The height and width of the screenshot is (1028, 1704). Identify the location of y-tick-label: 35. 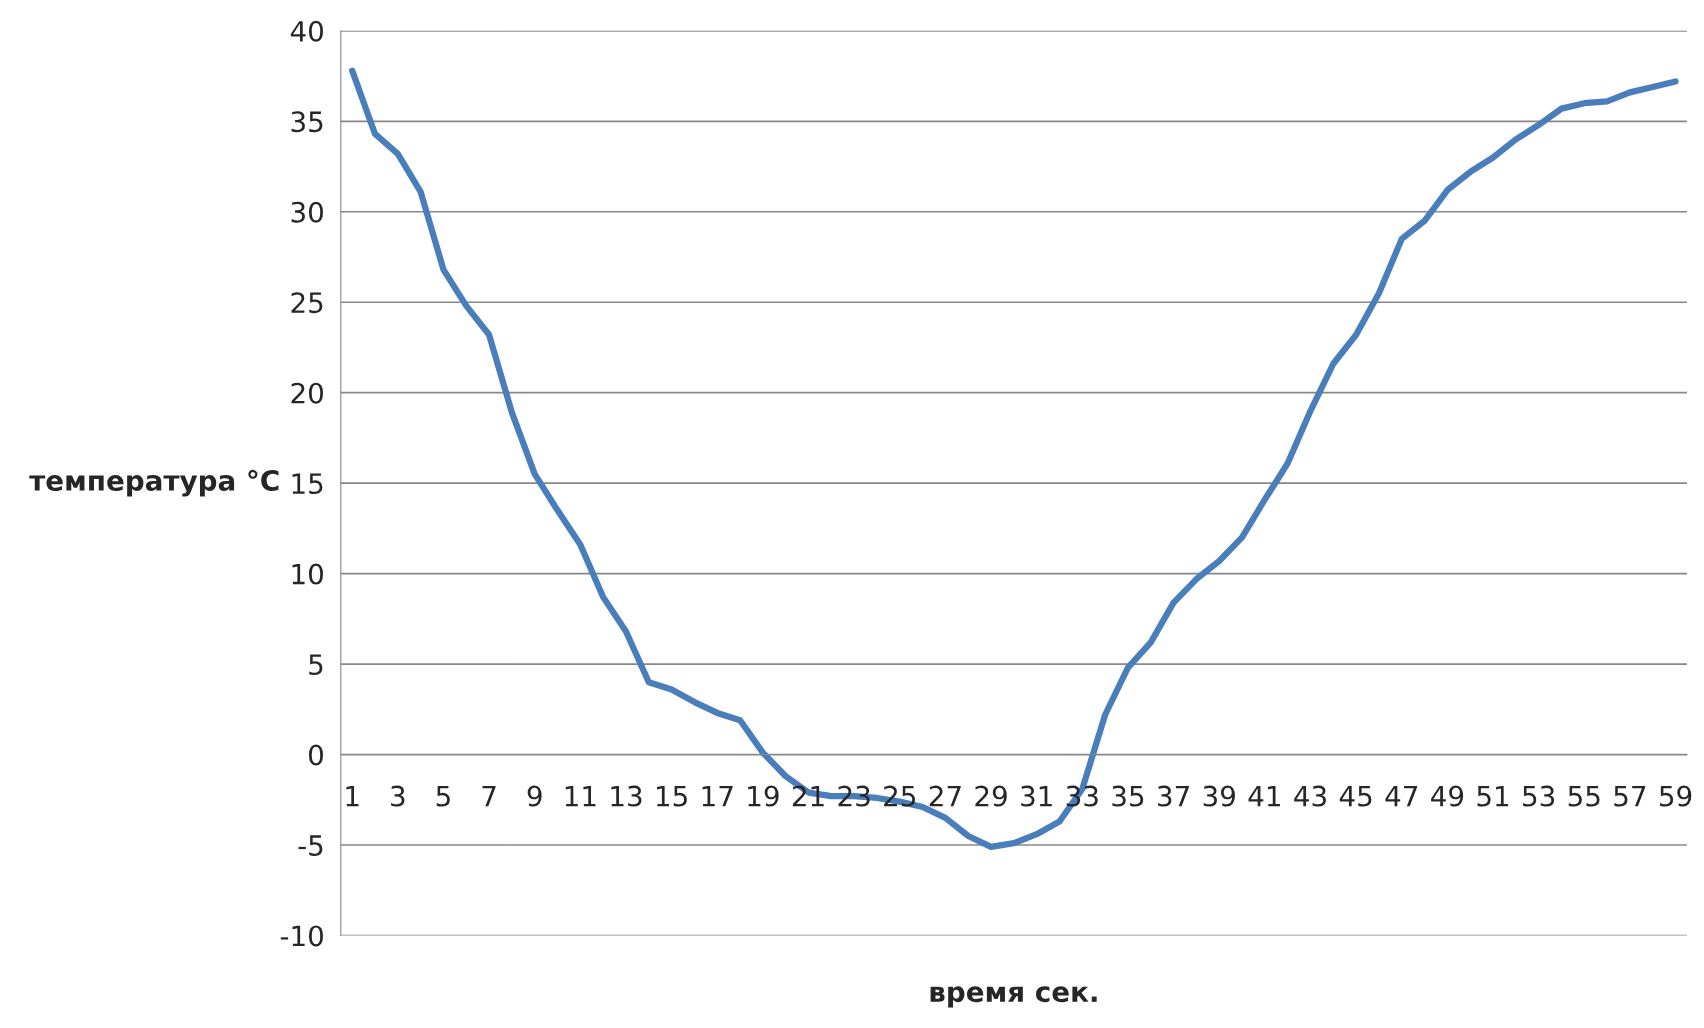
(307, 122).